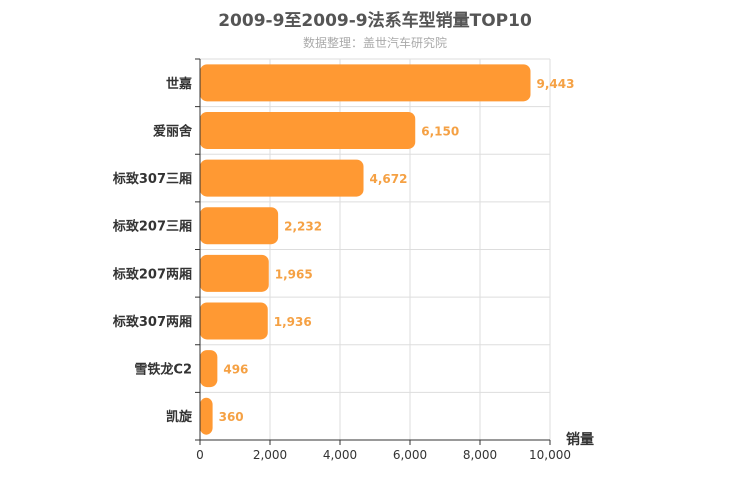 This screenshot has height=500, width=750. What do you see at coordinates (294, 274) in the screenshot?
I see `value-label: 1,965` at bounding box center [294, 274].